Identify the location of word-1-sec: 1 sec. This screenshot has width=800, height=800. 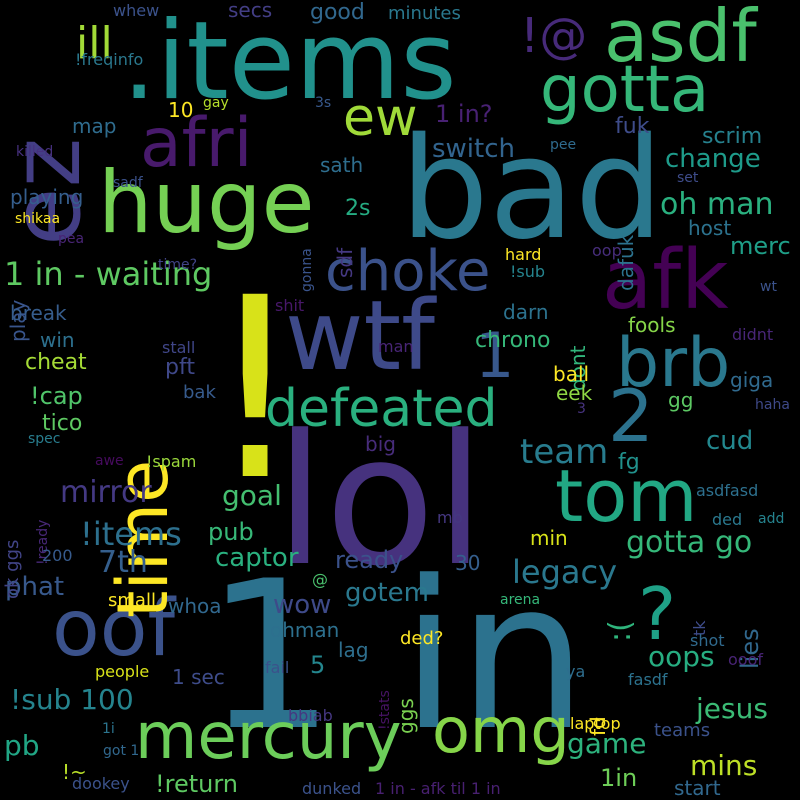
(198, 677).